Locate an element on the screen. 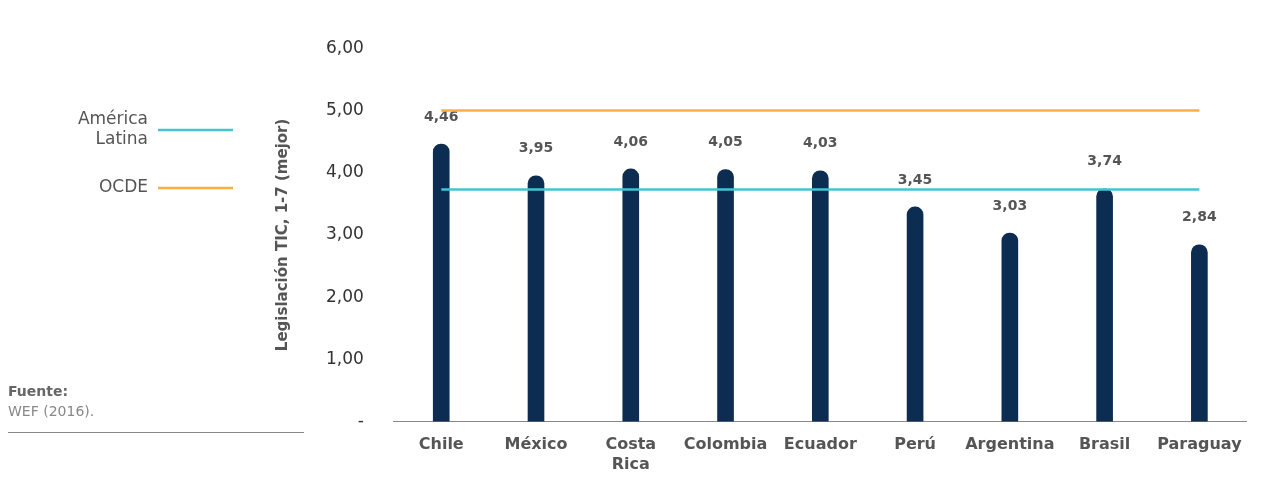 This screenshot has width=1264, height=496. legend-label: OCDE is located at coordinates (123, 186).